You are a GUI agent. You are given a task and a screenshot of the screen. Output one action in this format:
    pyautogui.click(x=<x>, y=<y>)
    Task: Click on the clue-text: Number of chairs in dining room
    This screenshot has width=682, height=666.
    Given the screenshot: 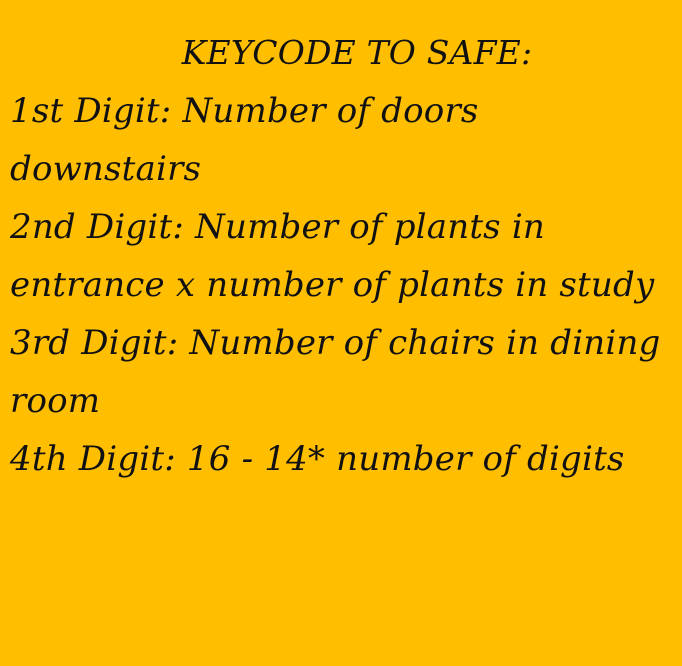 What is the action you would take?
    pyautogui.click(x=335, y=372)
    